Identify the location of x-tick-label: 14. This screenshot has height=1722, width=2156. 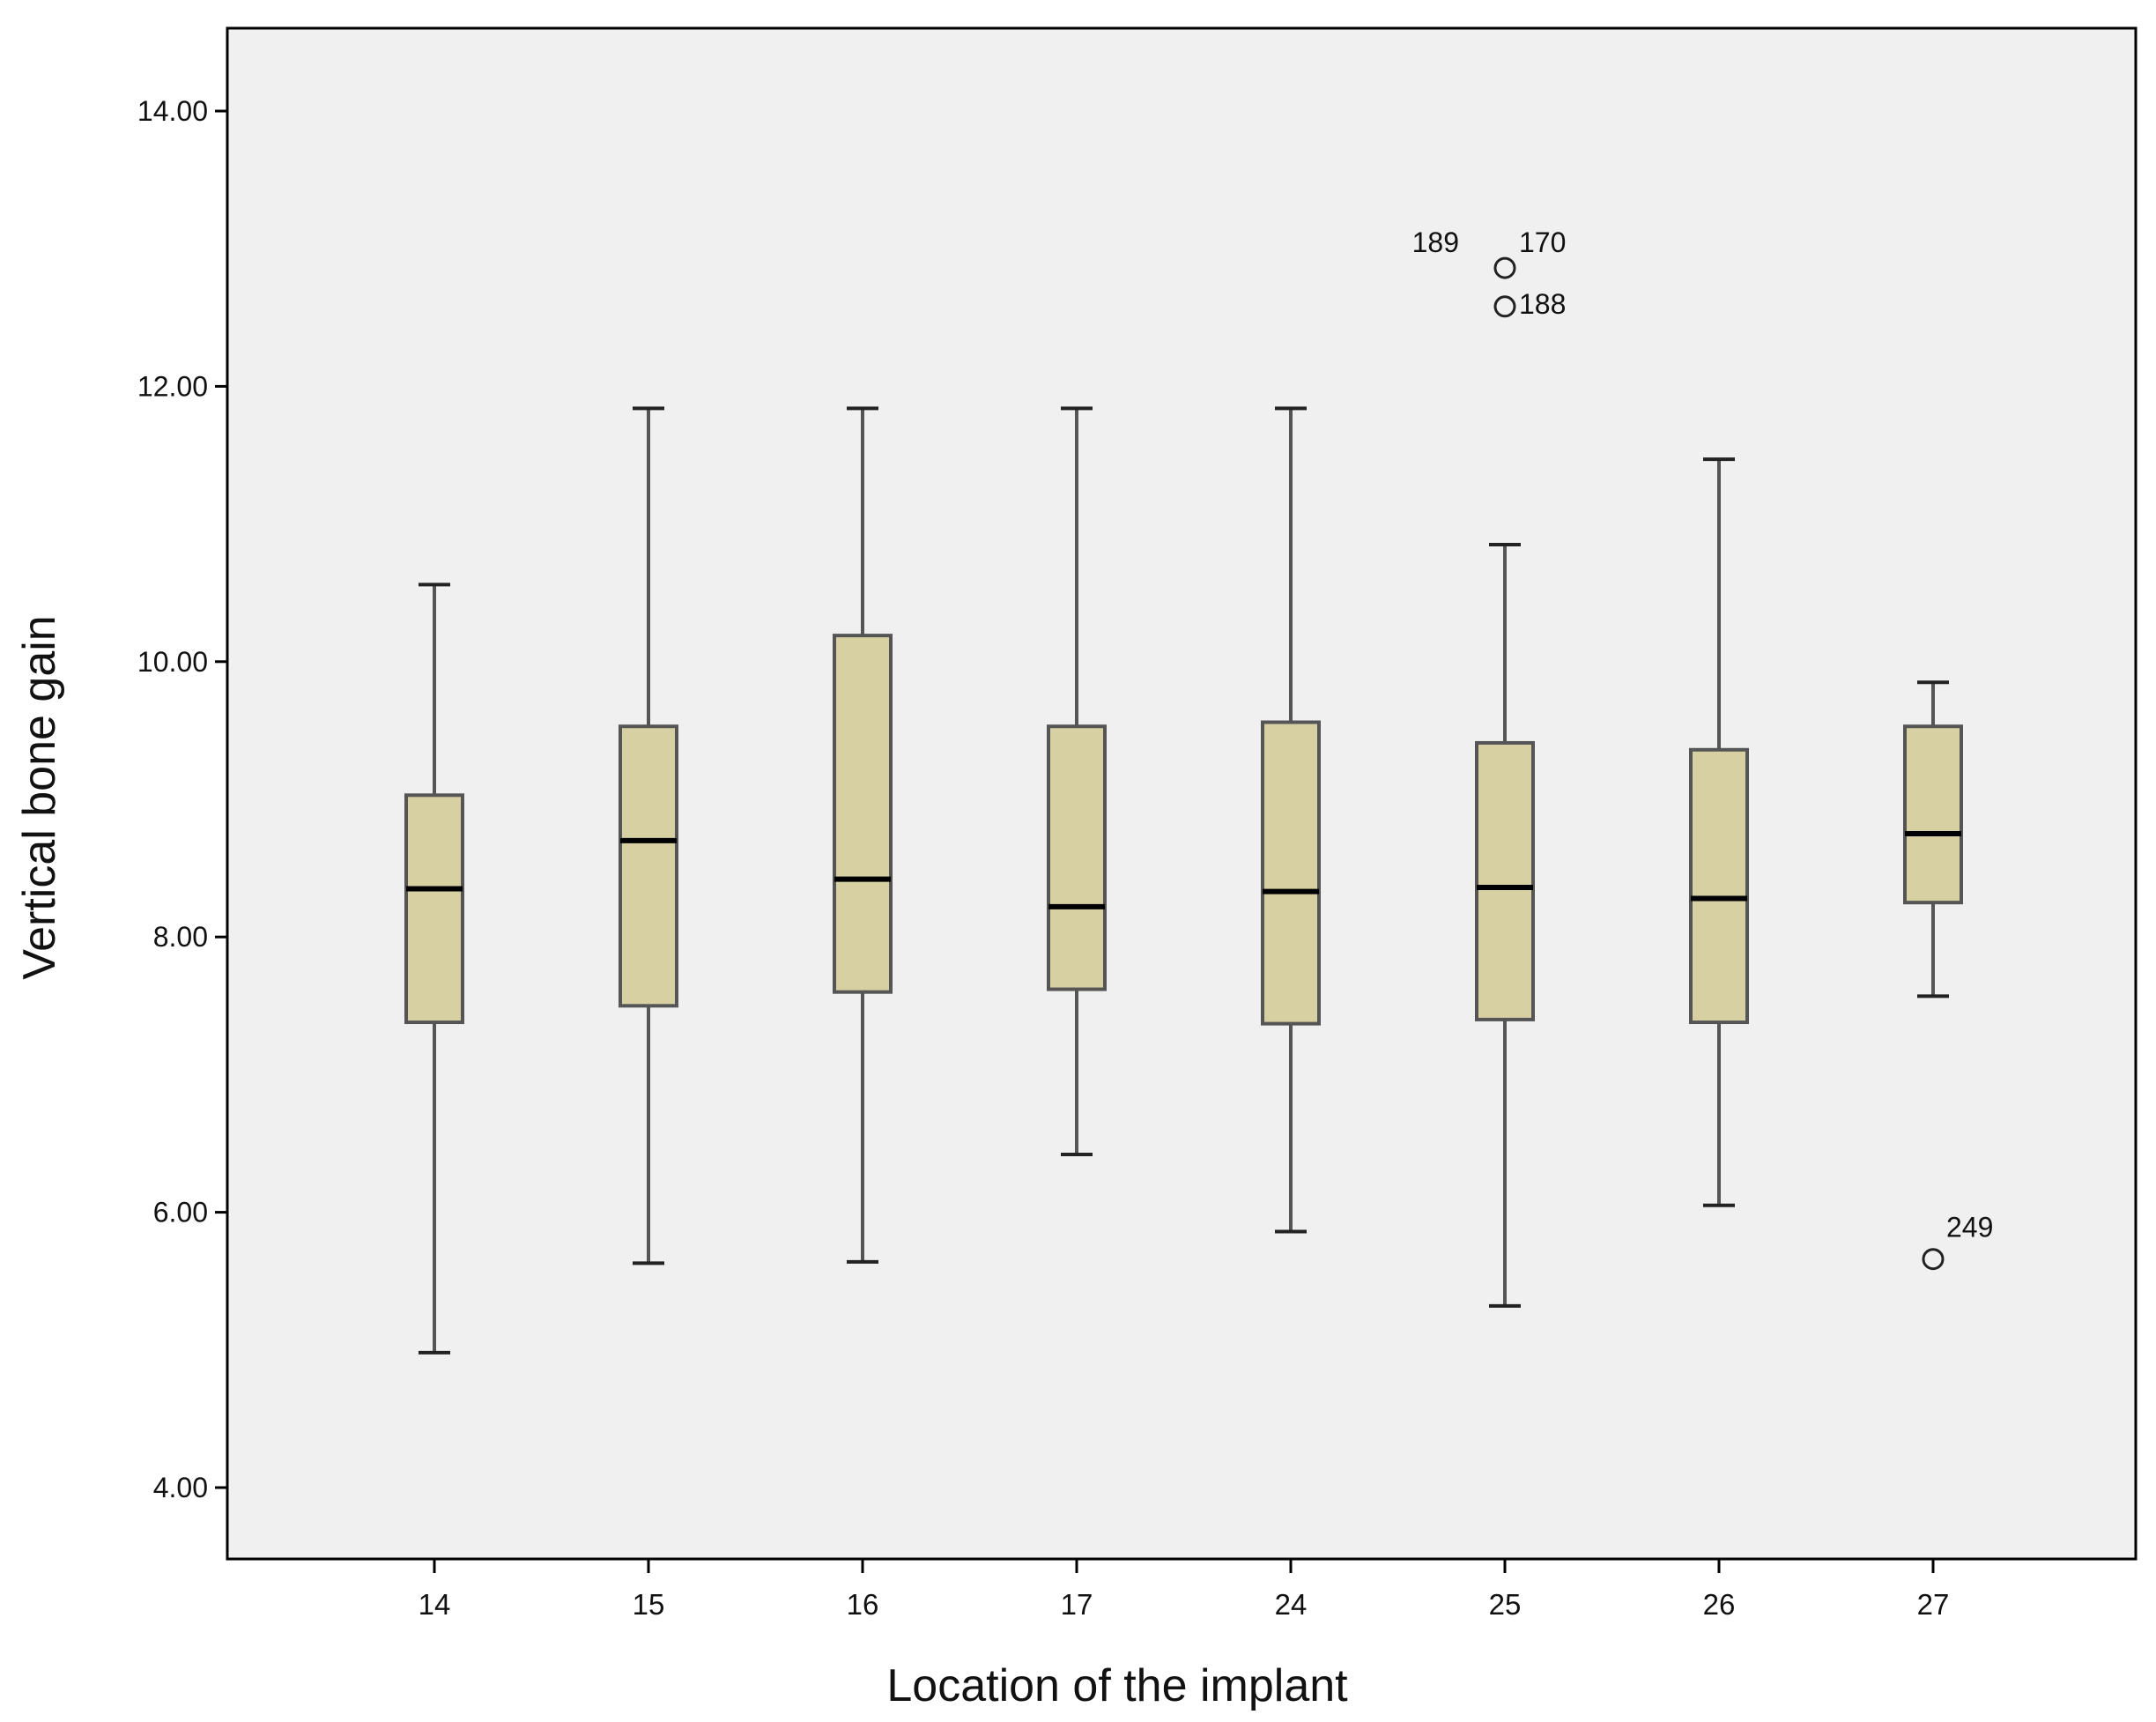
(435, 1604).